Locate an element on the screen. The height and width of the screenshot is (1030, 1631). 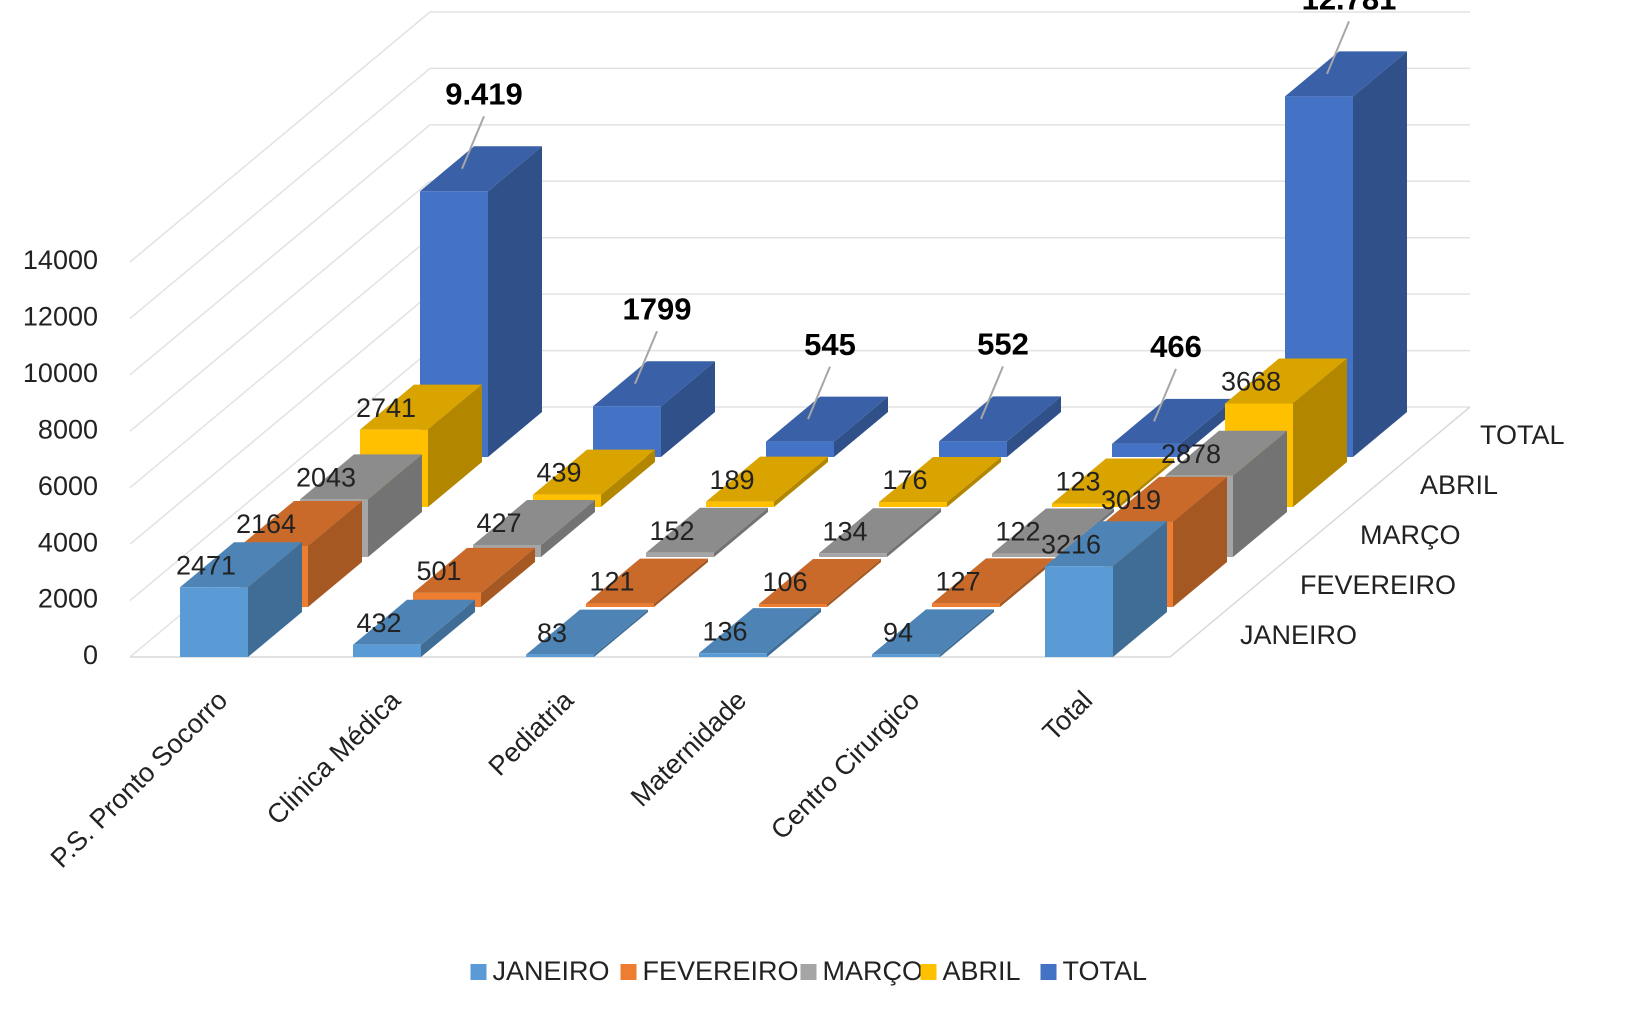
data-label: 1799 is located at coordinates (657, 308).